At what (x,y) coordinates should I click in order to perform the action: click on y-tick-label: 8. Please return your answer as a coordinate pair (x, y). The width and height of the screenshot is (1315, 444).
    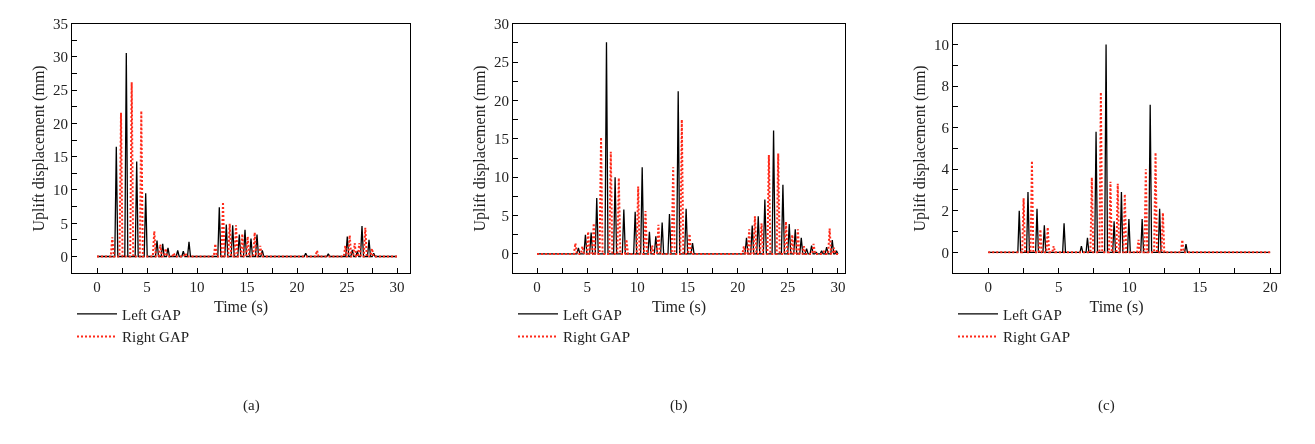
    Looking at the image, I should click on (945, 86).